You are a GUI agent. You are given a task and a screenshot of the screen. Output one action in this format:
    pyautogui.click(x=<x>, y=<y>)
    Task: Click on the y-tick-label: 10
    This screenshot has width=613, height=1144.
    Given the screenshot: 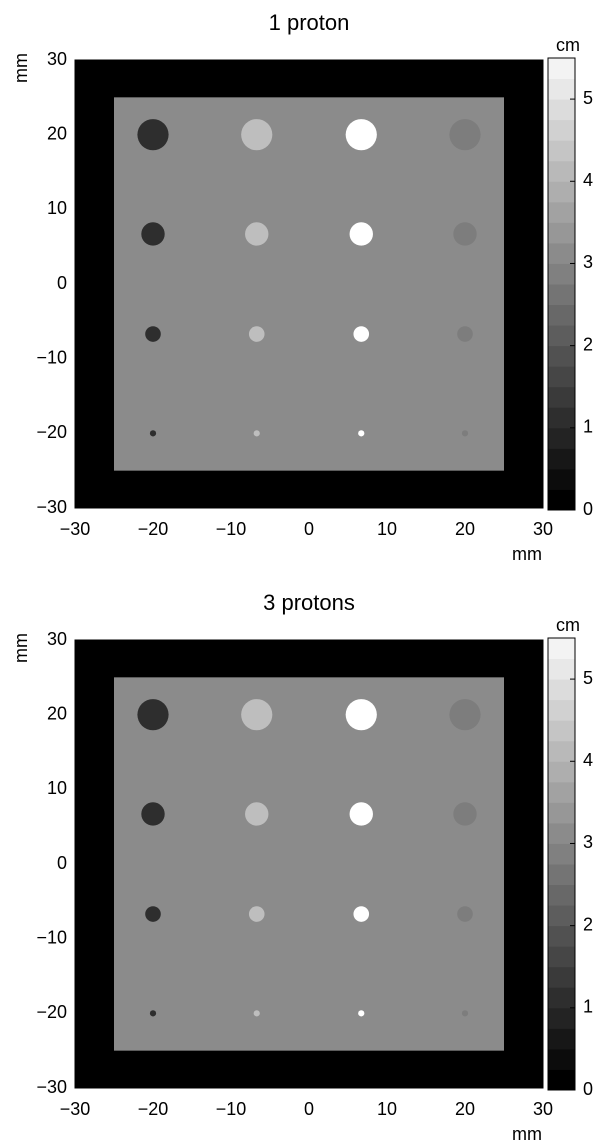 What is the action you would take?
    pyautogui.click(x=57, y=208)
    